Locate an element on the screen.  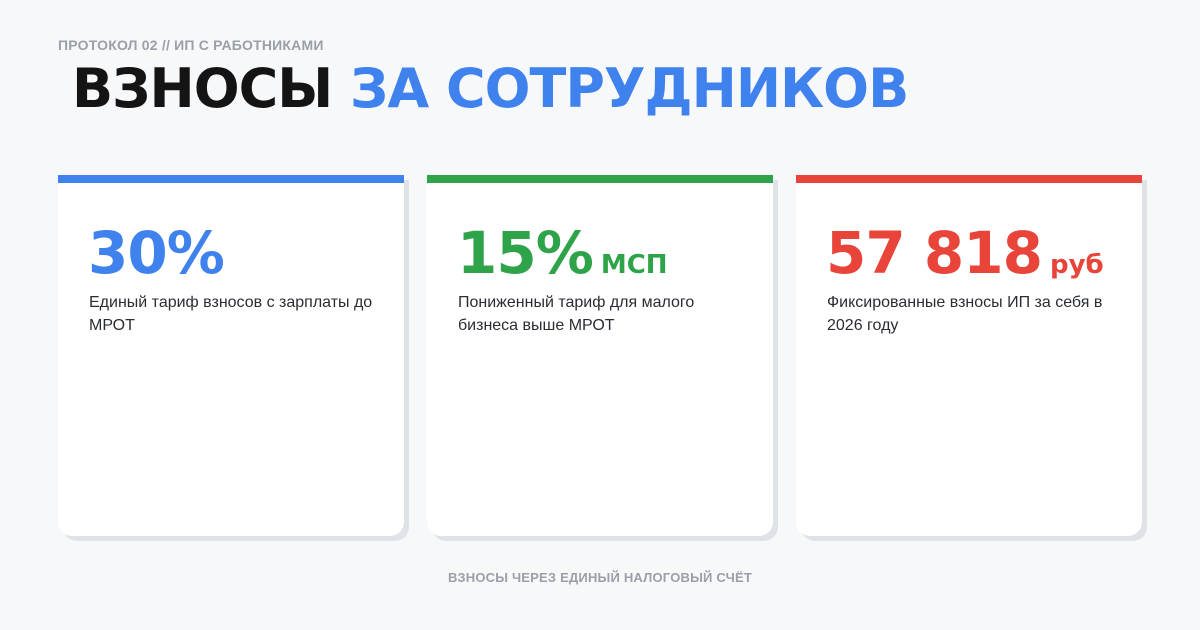
page-title-part1: ВЗНОСЫ is located at coordinates (202, 88).